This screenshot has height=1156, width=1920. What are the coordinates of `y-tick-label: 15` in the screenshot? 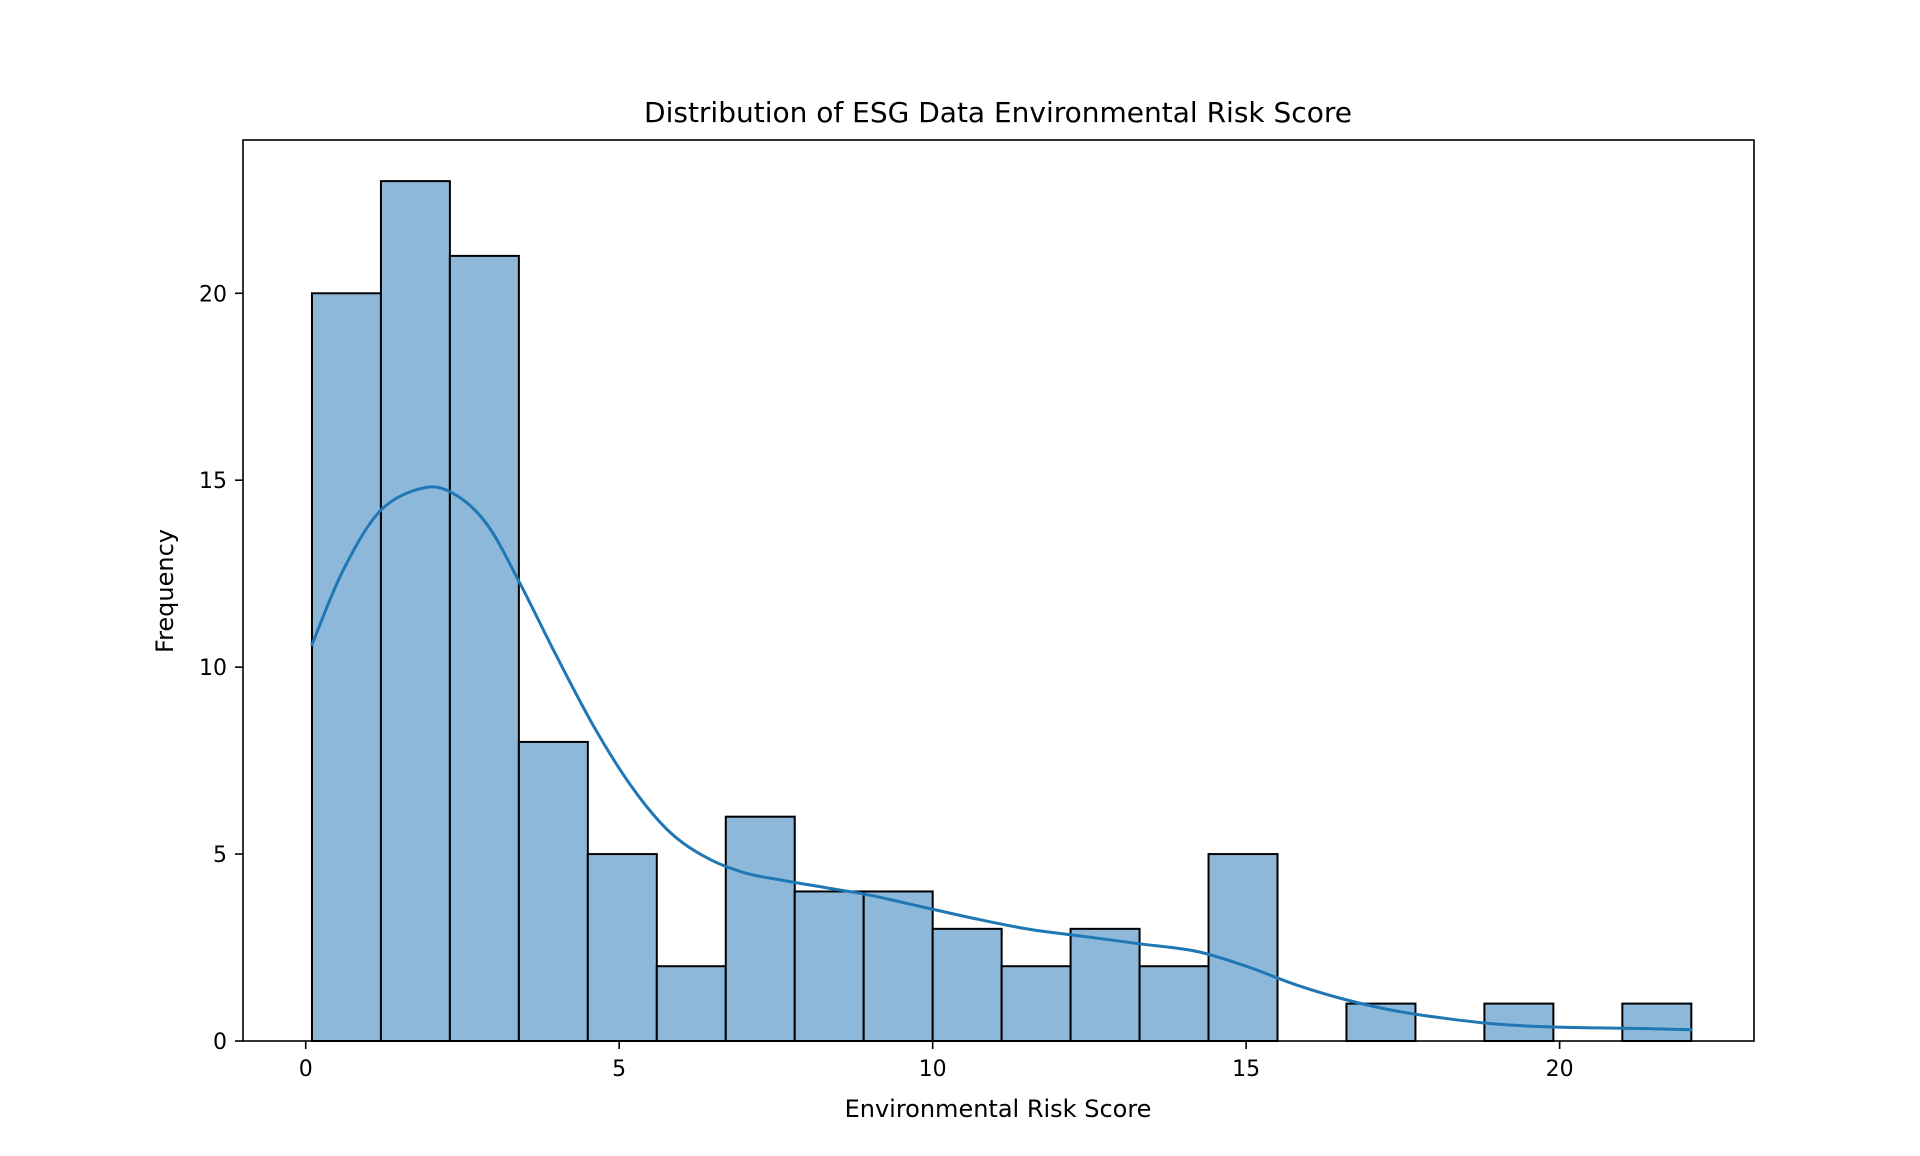 It's located at (213, 481).